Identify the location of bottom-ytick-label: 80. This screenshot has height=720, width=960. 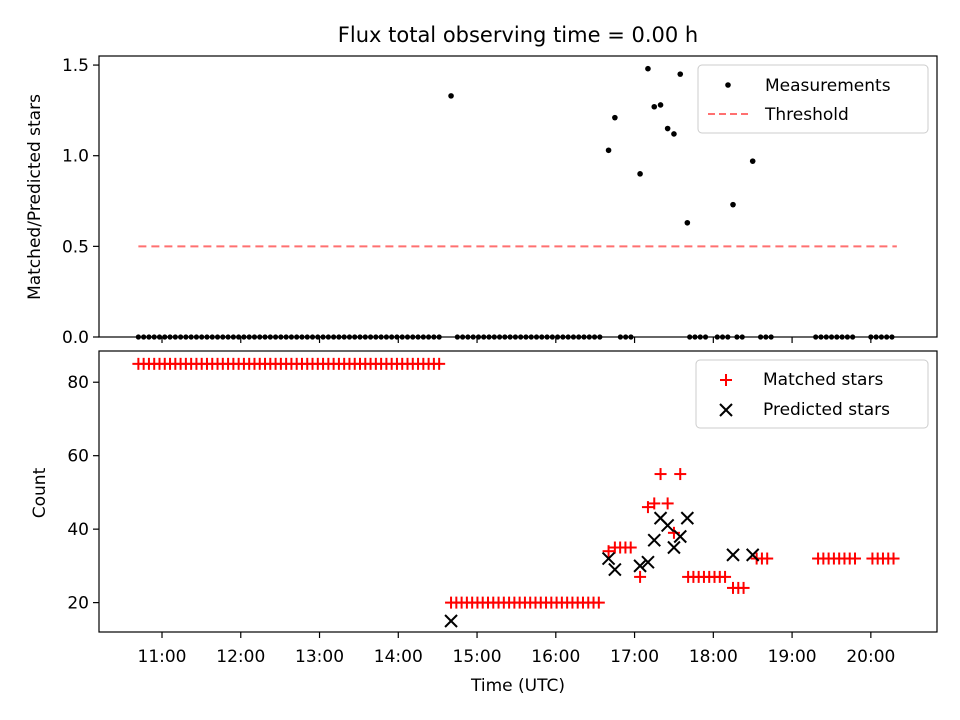
(78, 383).